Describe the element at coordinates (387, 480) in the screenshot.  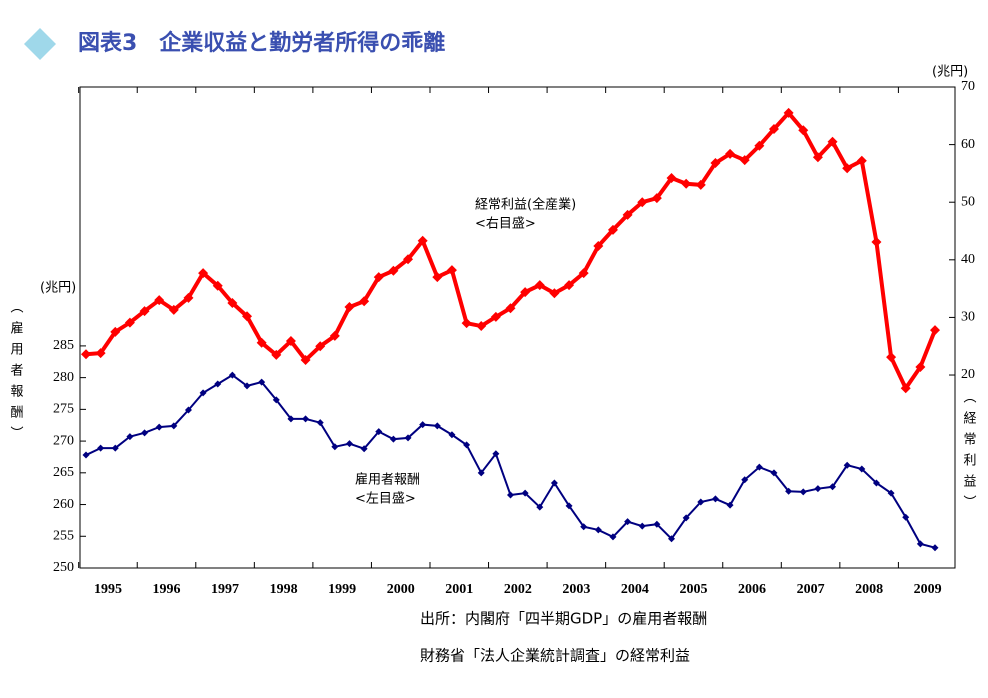
I see `annotation: 雇用者報酬` at that location.